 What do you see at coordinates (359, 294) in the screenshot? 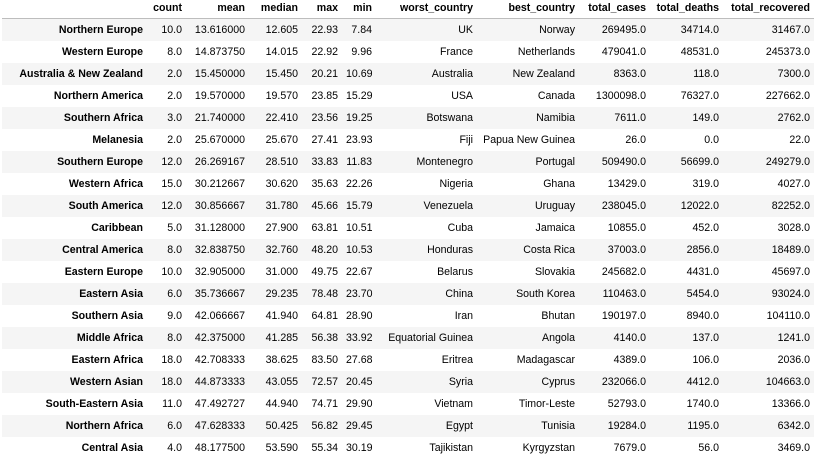
I see `cell-min: 23.70` at bounding box center [359, 294].